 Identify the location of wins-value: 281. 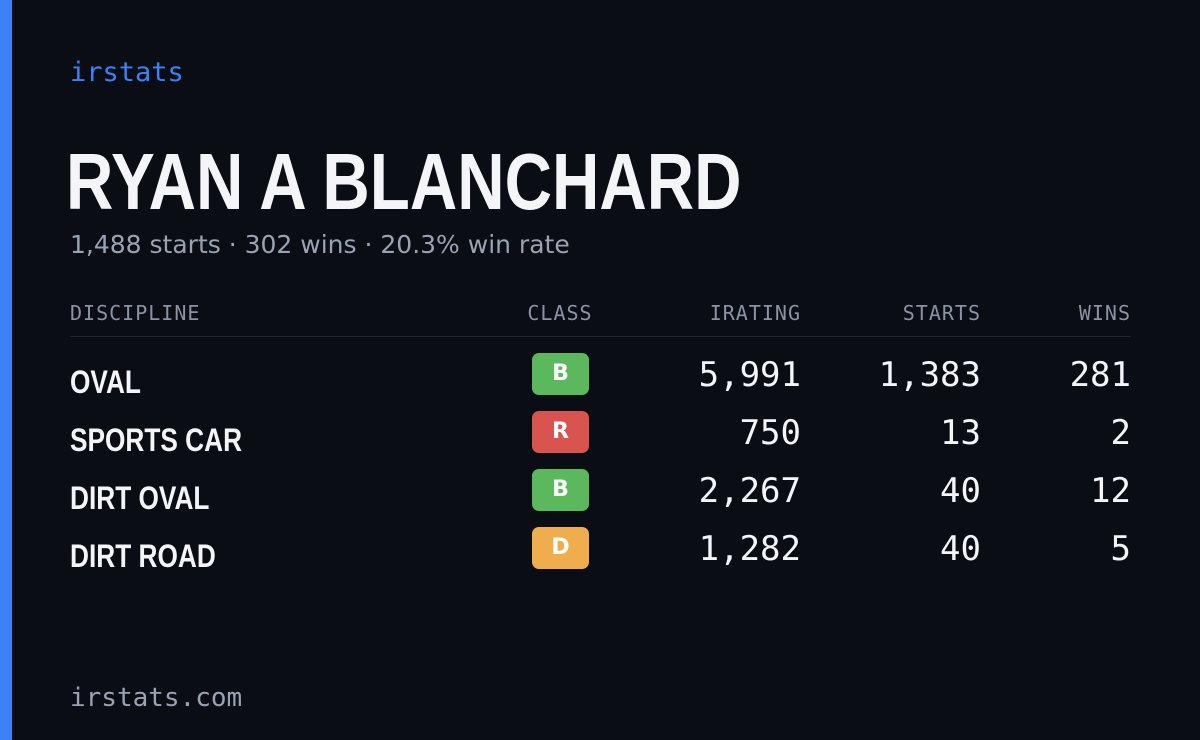
(1100, 375).